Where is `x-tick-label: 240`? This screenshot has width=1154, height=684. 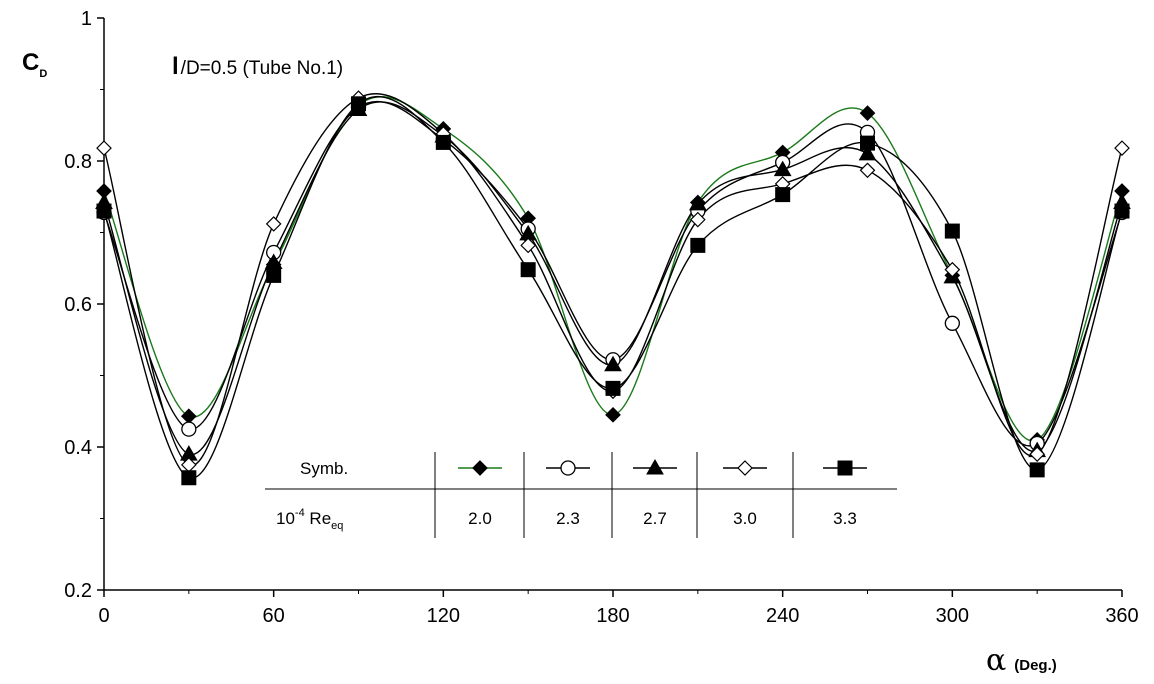
x-tick-label: 240 is located at coordinates (782, 616).